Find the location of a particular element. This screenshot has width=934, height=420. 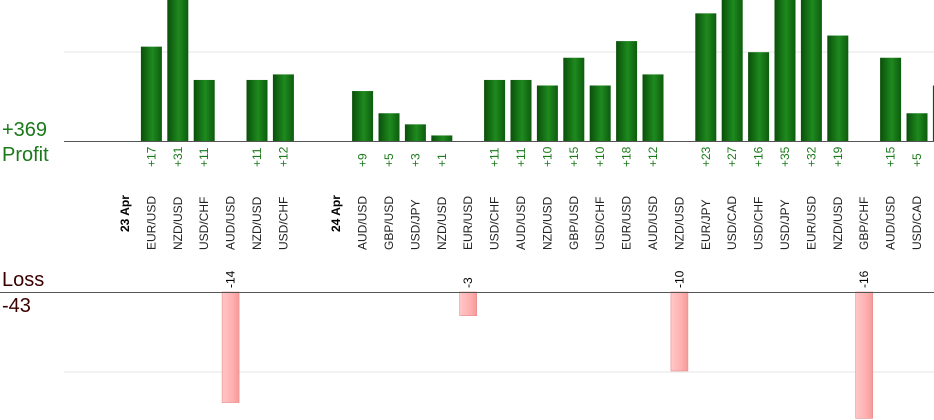

loss-value-label: -10 is located at coordinates (679, 279).